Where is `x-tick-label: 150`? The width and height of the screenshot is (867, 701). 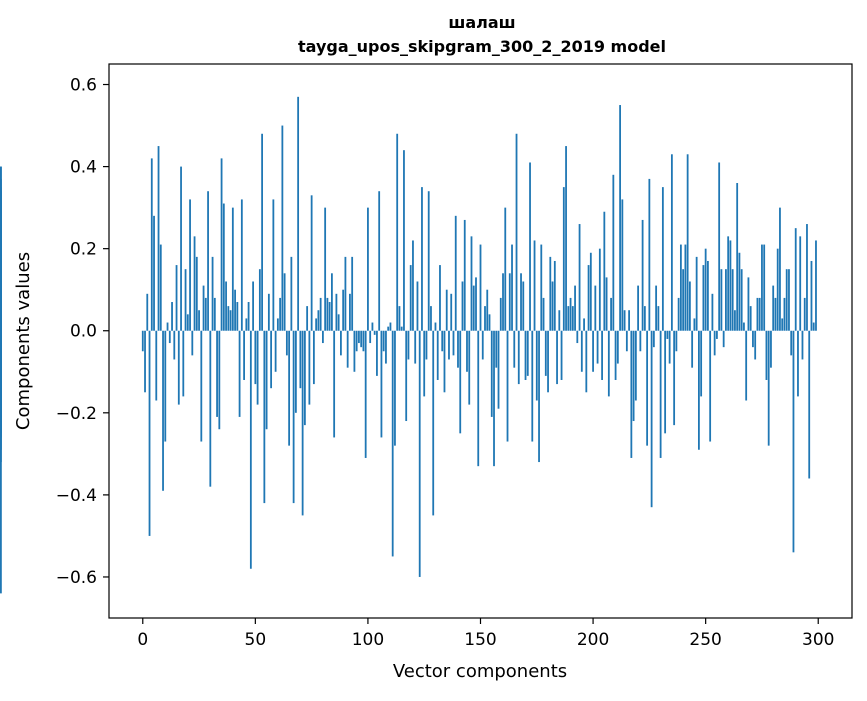
x-tick-label: 150 is located at coordinates (480, 640).